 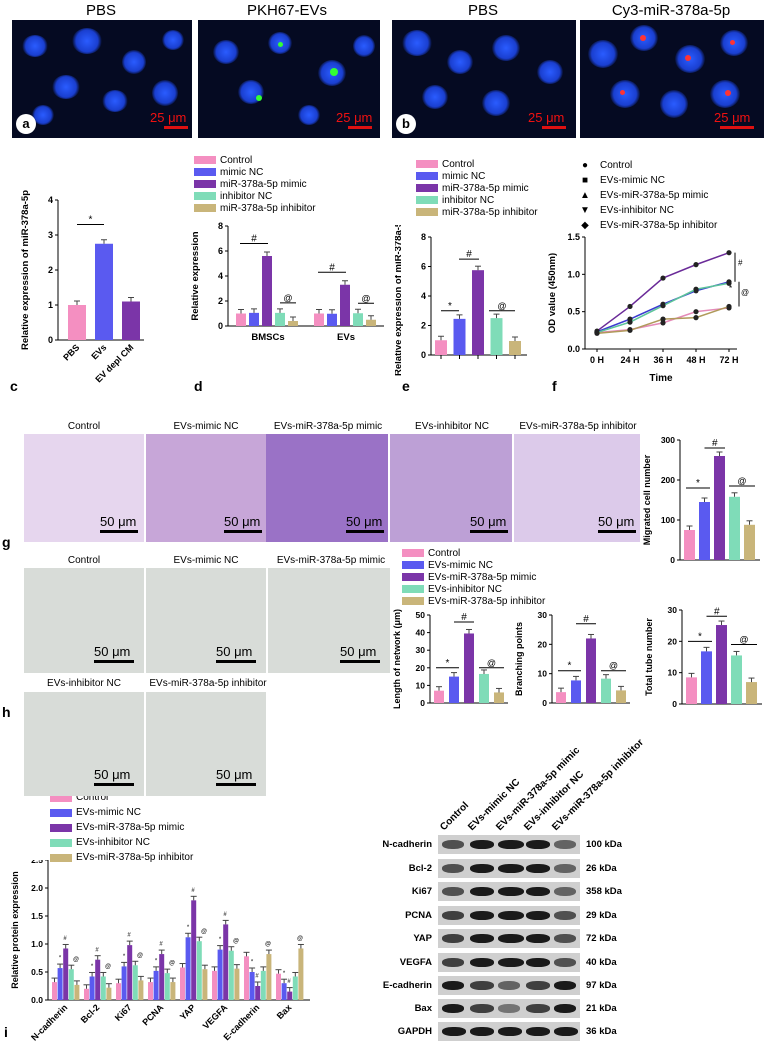 I want to click on y-axis-title: Relative expression, so click(x=195, y=275).